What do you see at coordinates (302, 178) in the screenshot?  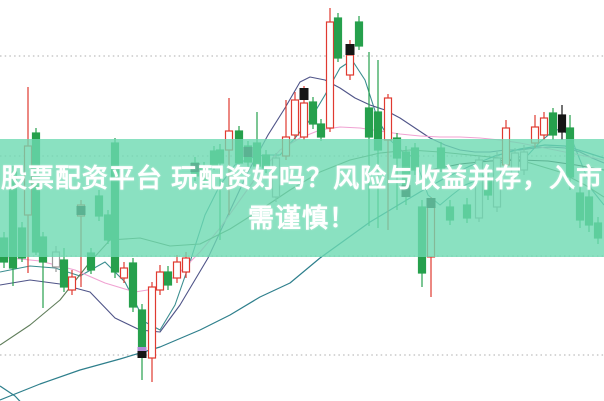 I see `banner-text-line1: 股票配资平台 玩配资好吗？风险与收益并存，入市` at bounding box center [302, 178].